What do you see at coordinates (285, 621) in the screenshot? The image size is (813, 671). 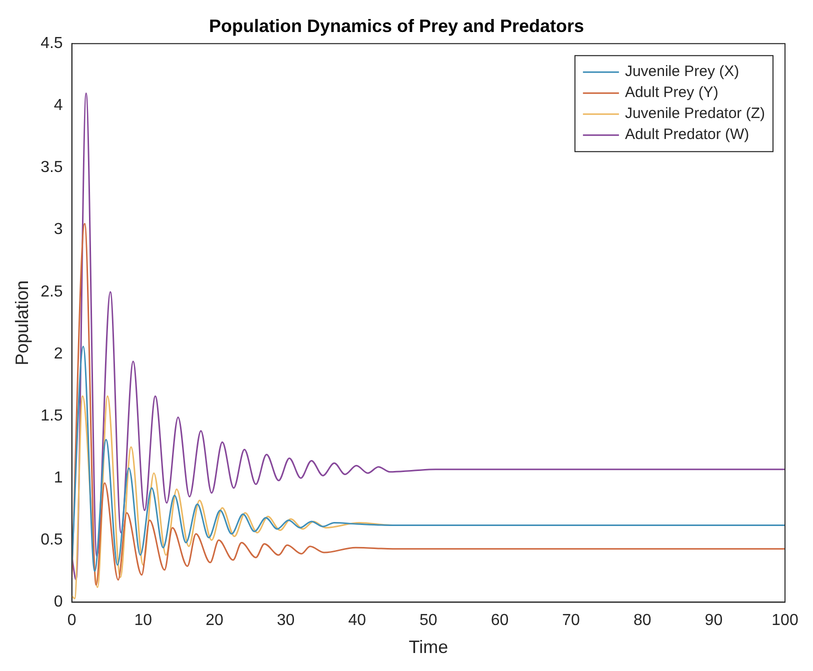 I see `x-tick-label: 30` at bounding box center [285, 621].